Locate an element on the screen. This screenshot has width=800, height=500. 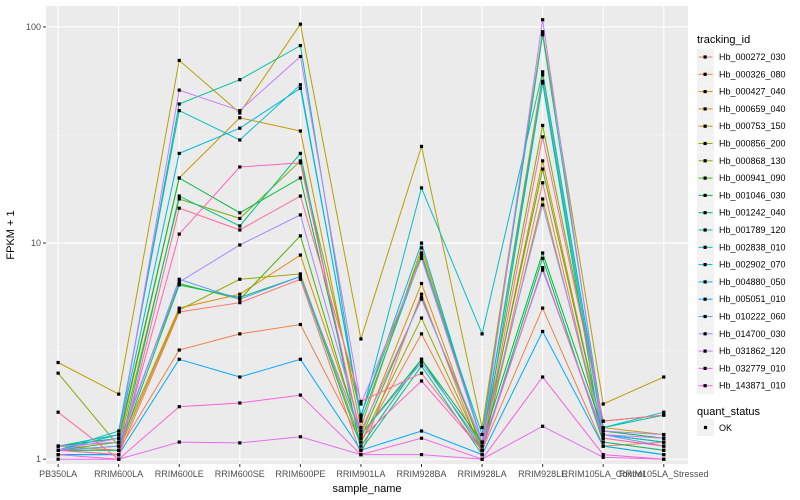
x-tick-label: RRIM928LE is located at coordinates (542, 474).